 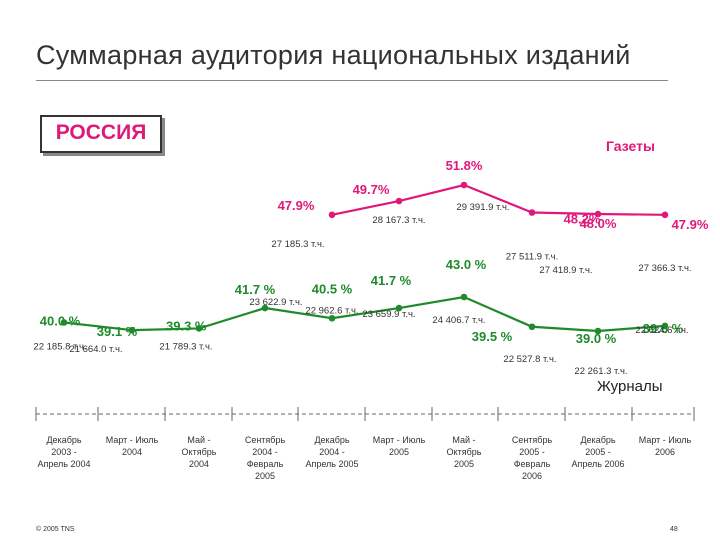 What do you see at coordinates (600, 371) in the screenshot?
I see `magazines-thousands-label: 22 261.3 т.ч.` at bounding box center [600, 371].